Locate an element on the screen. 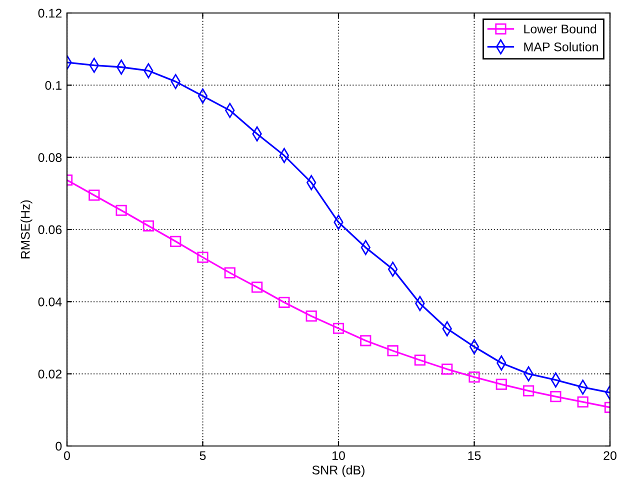  x-tick-label: 20 is located at coordinates (610, 455).